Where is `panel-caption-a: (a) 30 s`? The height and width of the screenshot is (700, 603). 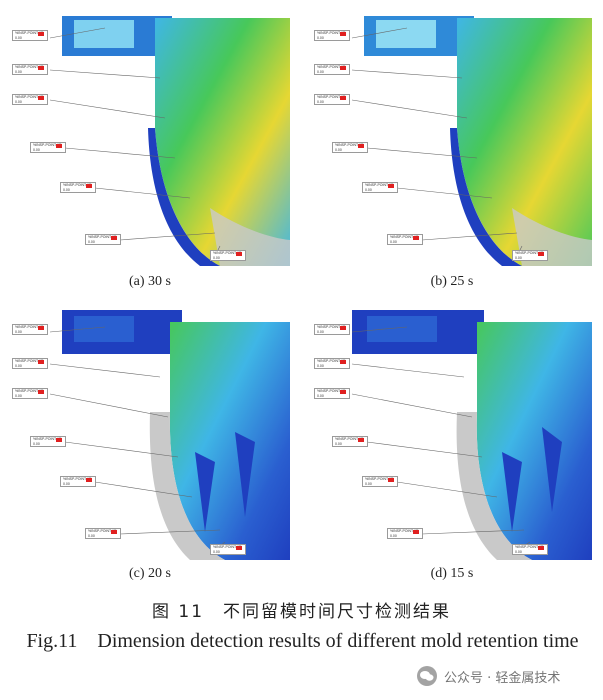 panel-caption-a: (a) 30 s is located at coordinates (150, 281).